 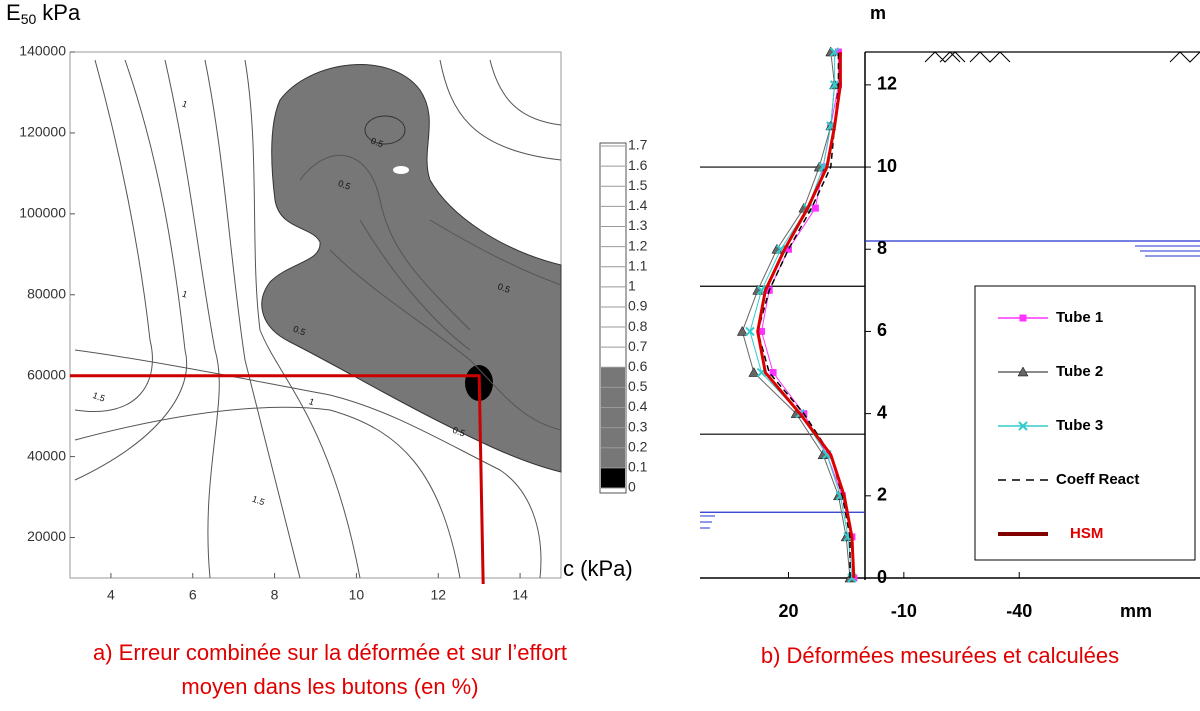 I want to click on legend-box, so click(x=1085, y=423).